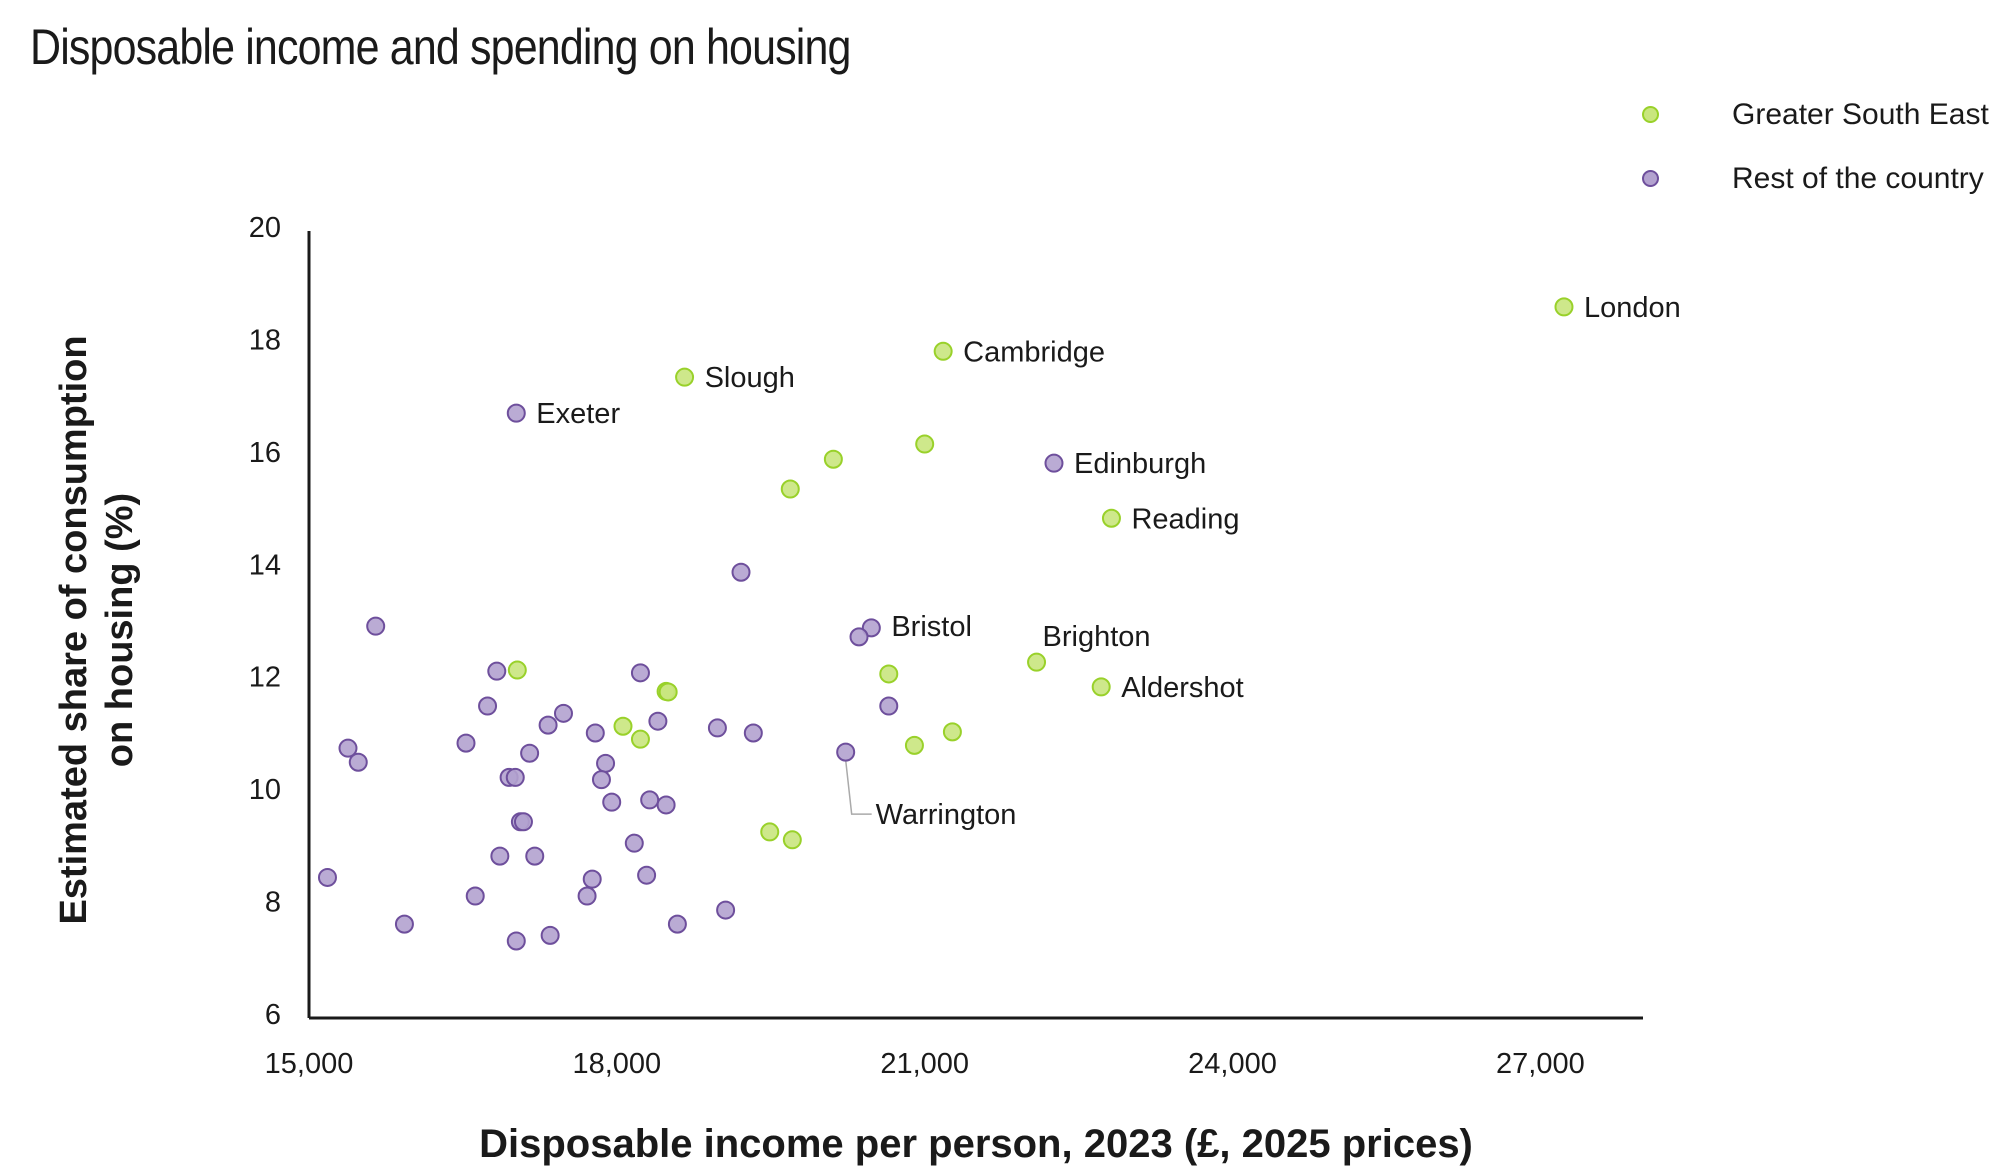  Describe the element at coordinates (1650, 178) in the screenshot. I see `legend-marker-rest-of-country` at that location.